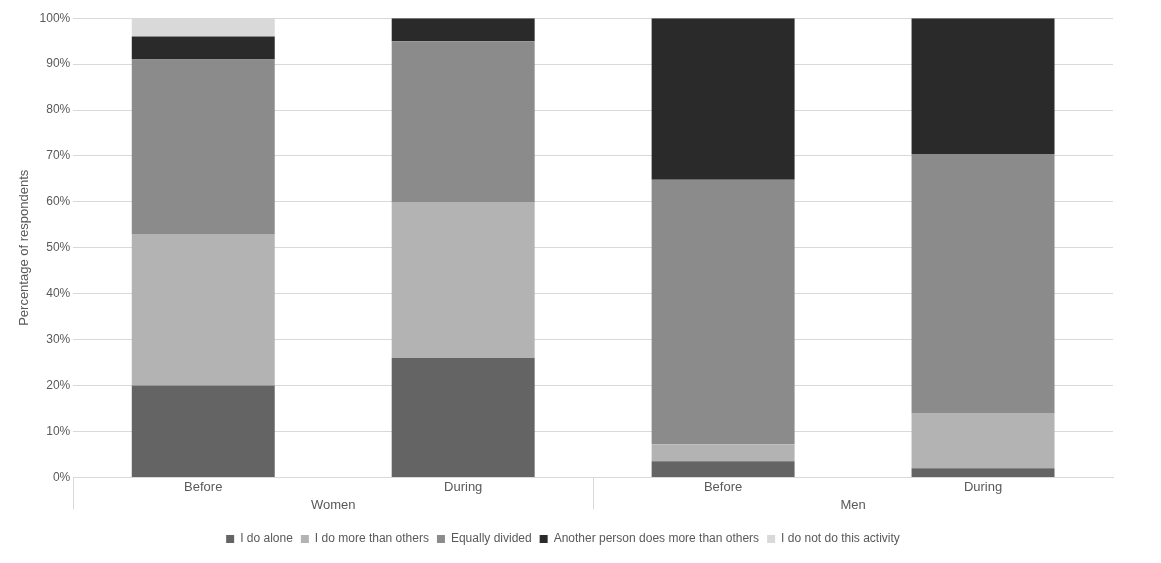  I want to click on legend-label: I do alone, so click(267, 538).